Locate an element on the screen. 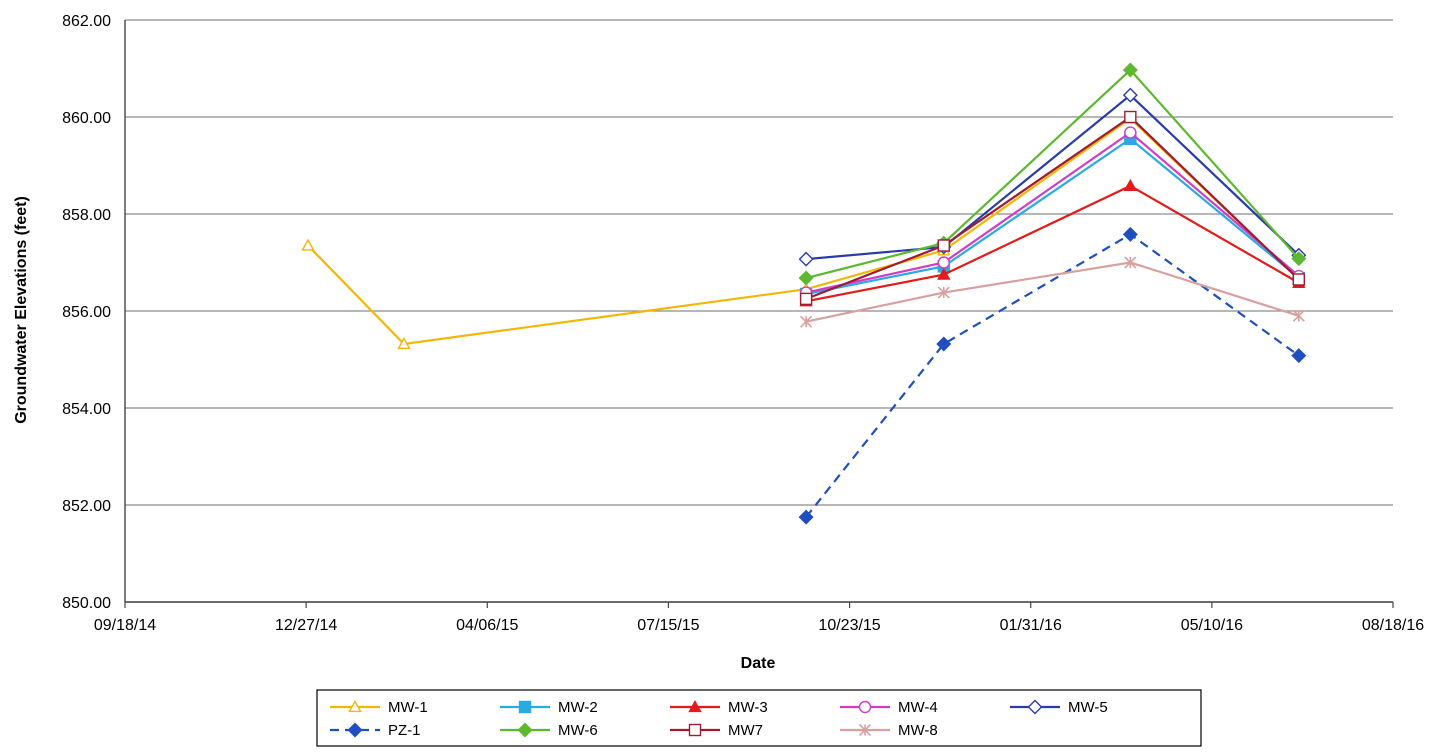  legend-item-mw-1: MW-1 is located at coordinates (379, 707).